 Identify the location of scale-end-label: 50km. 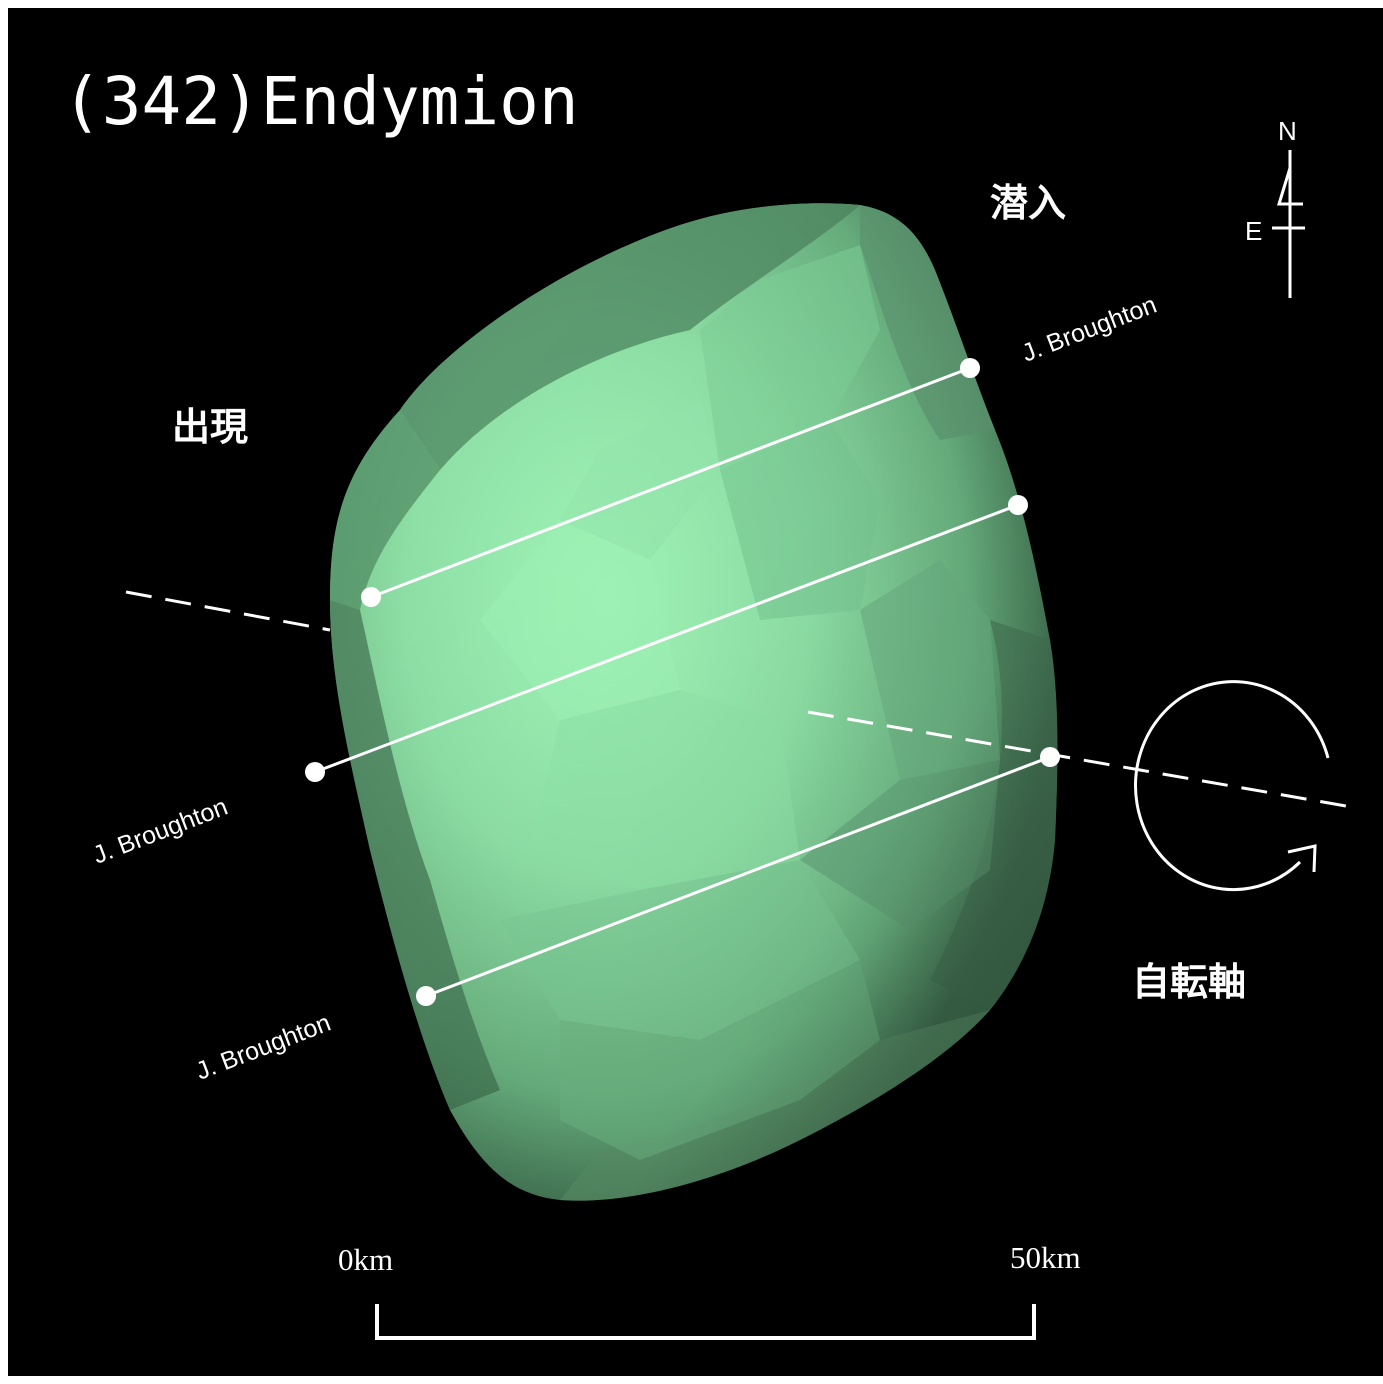
(1045, 1257).